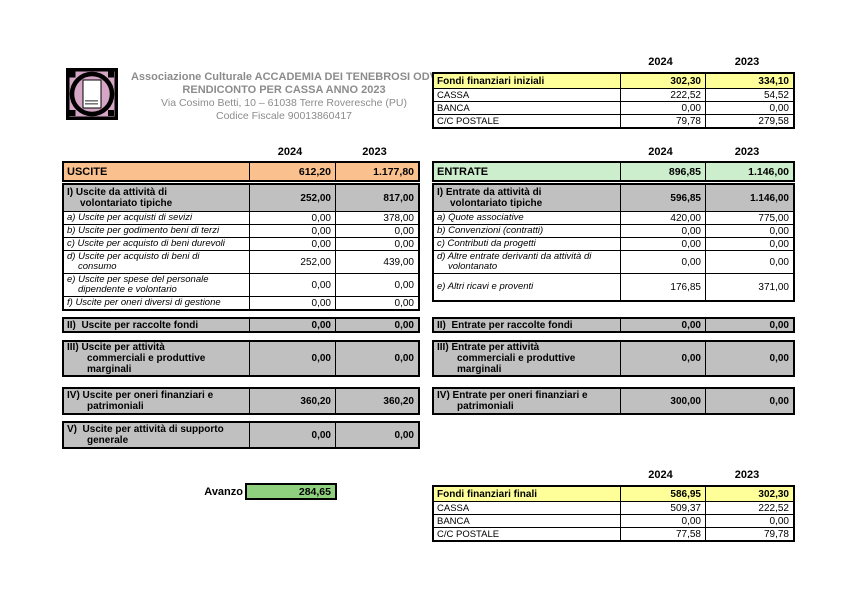 The width and height of the screenshot is (850, 601). Describe the element at coordinates (291, 491) in the screenshot. I see `avanzo-value: 284,65` at that location.